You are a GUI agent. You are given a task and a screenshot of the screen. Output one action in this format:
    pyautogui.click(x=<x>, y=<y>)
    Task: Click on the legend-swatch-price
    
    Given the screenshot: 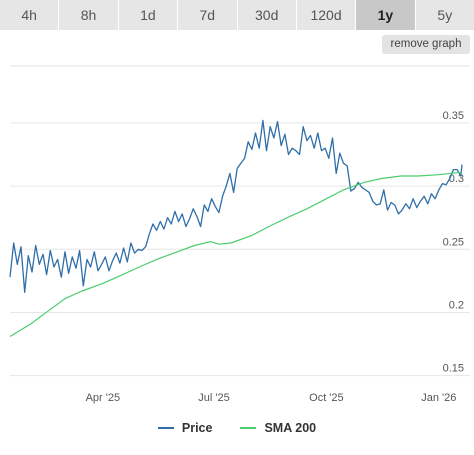 What is the action you would take?
    pyautogui.click(x=165, y=428)
    